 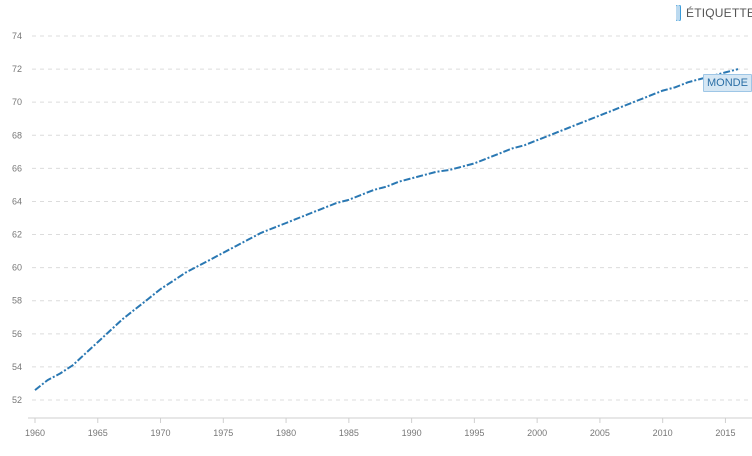 I want to click on y-tick-label: 52, so click(x=17, y=400).